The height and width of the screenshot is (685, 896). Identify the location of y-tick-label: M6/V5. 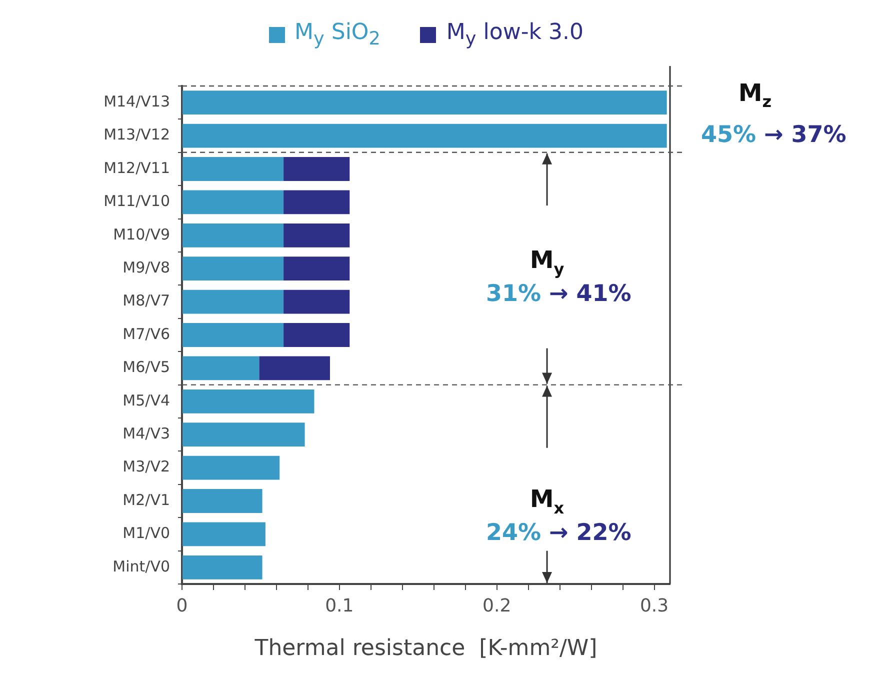
(146, 367).